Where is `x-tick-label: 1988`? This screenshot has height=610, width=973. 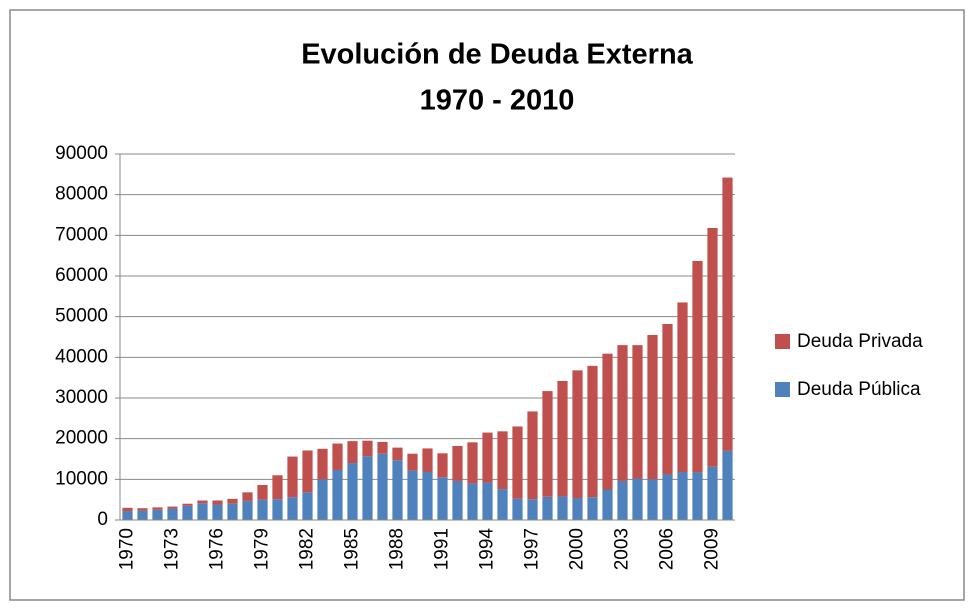 x-tick-label: 1988 is located at coordinates (397, 549).